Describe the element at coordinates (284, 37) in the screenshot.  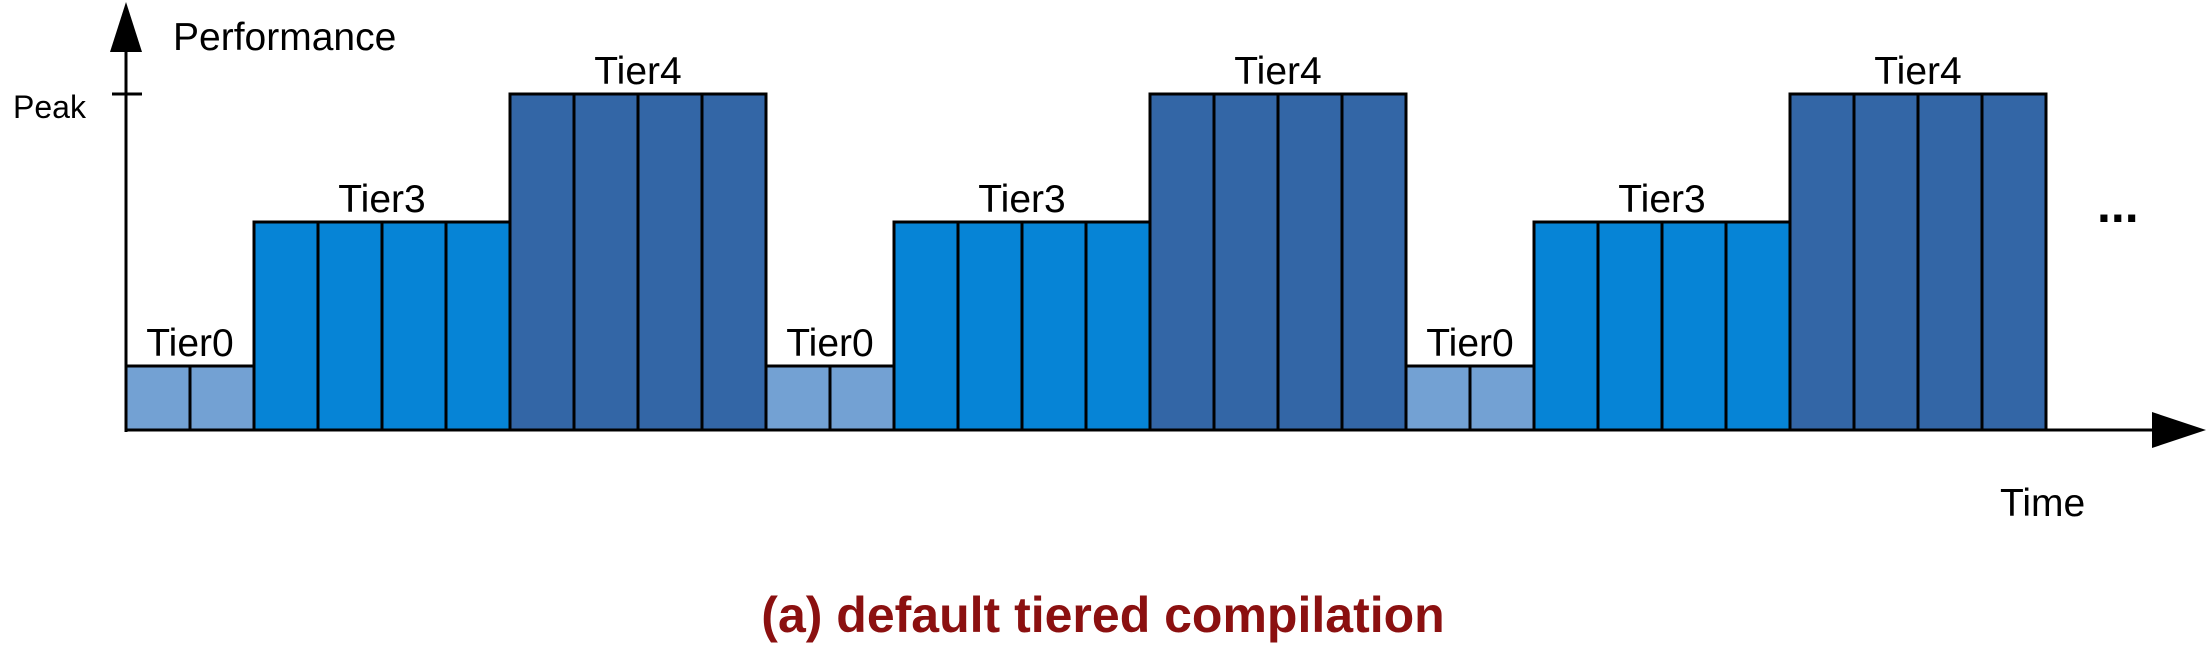
I see `y-axis-label: Performance` at that location.